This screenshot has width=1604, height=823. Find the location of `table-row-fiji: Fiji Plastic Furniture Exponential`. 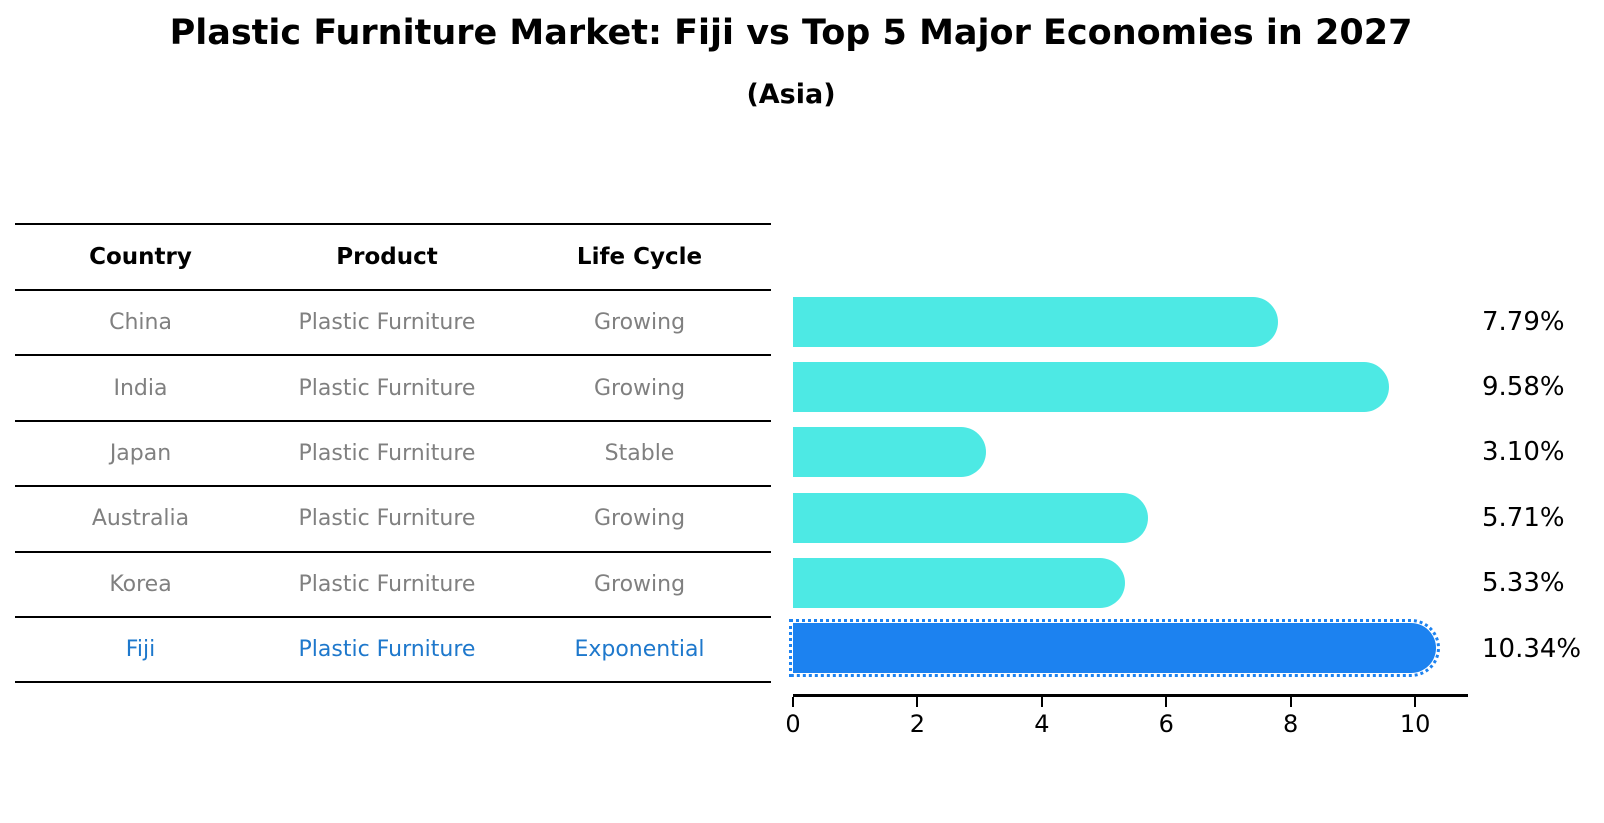

table-row-fiji: Fiji Plastic Furniture Exponential is located at coordinates (393, 651).